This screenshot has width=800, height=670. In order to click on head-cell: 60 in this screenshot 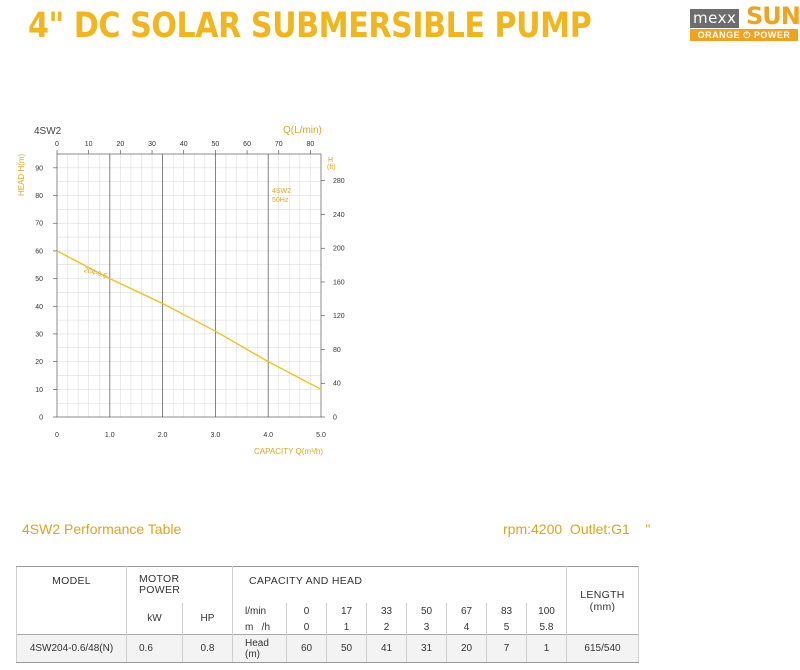, I will do `click(306, 648)`.